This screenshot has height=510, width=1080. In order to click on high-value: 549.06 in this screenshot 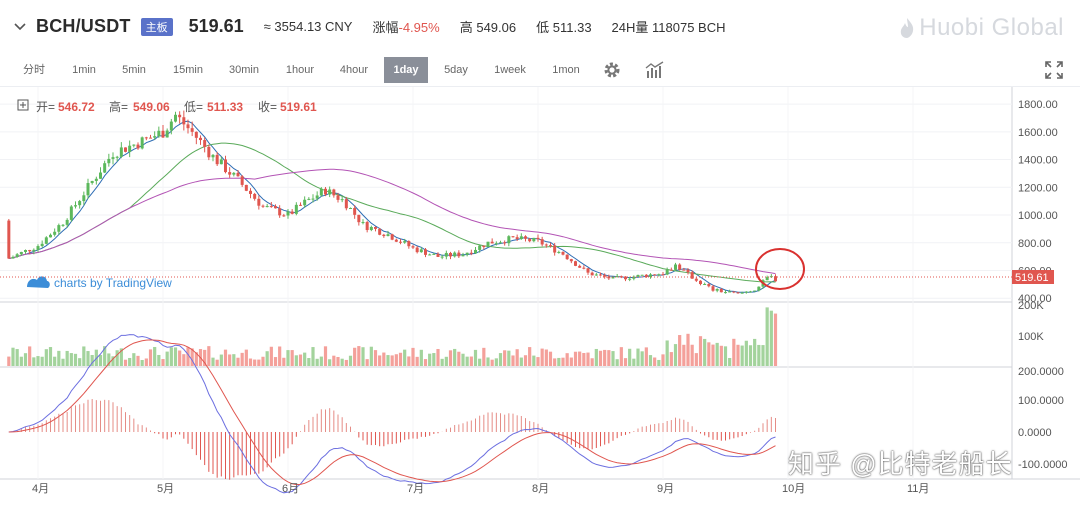, I will do `click(496, 27)`.